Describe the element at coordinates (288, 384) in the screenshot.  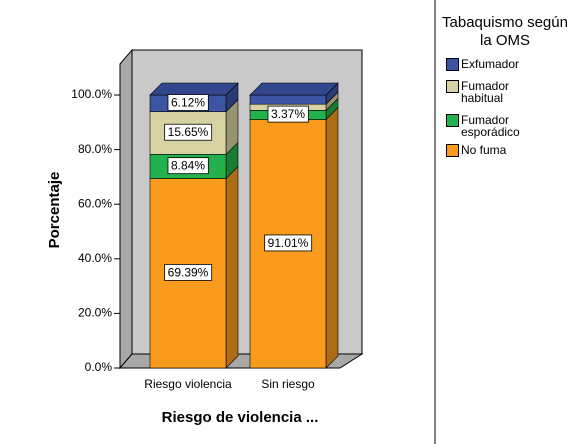
I see `x-tick-label: Sin riesgo` at that location.